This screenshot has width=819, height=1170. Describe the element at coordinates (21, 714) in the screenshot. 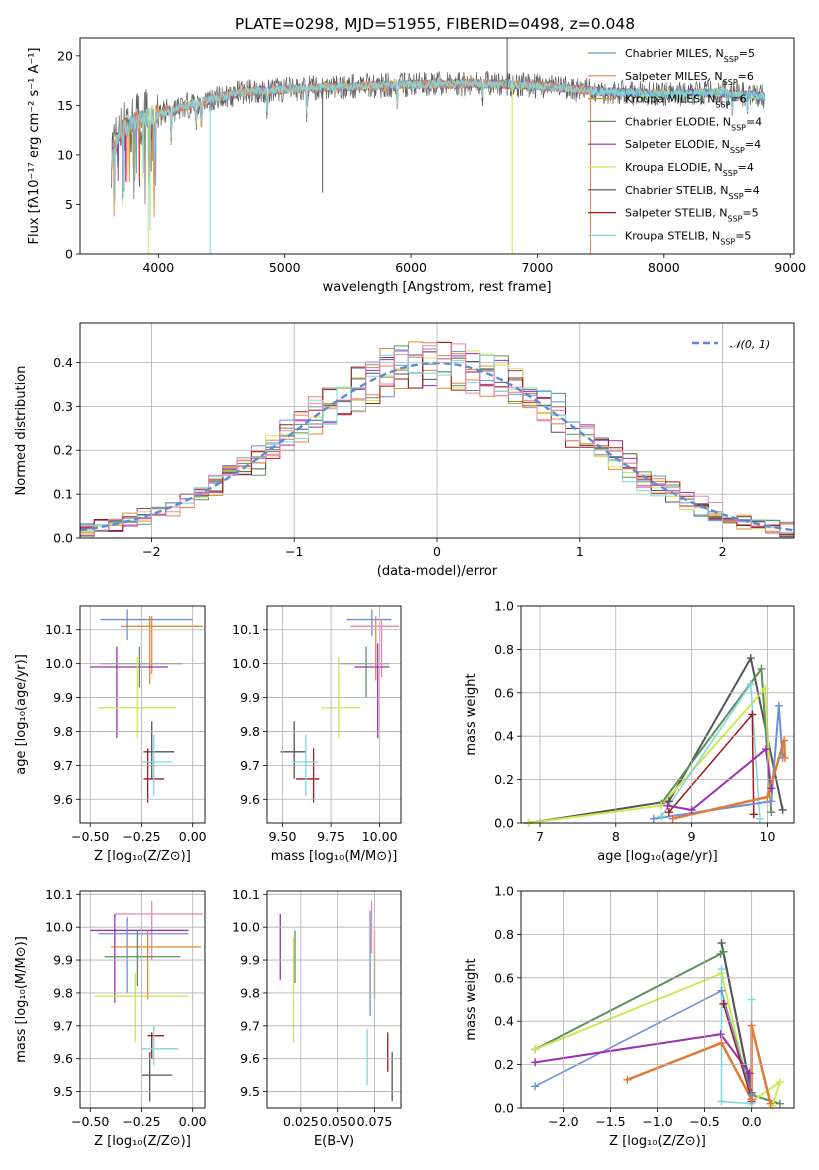

I see `y-axis-label: age [log₁₀(age/yr)]` at that location.